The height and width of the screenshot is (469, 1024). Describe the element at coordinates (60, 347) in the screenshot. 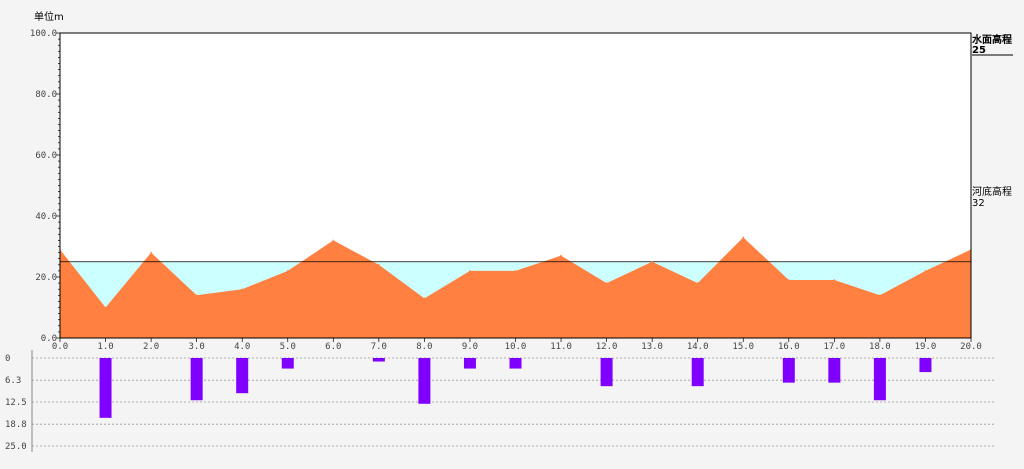

I see `x-tick-label: 0.0` at that location.